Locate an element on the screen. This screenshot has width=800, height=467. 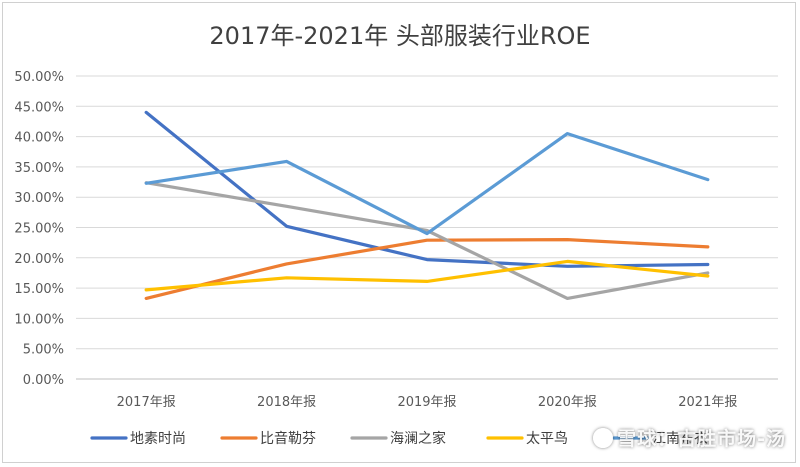
y-tick-label: 25.00% is located at coordinates (39, 229).